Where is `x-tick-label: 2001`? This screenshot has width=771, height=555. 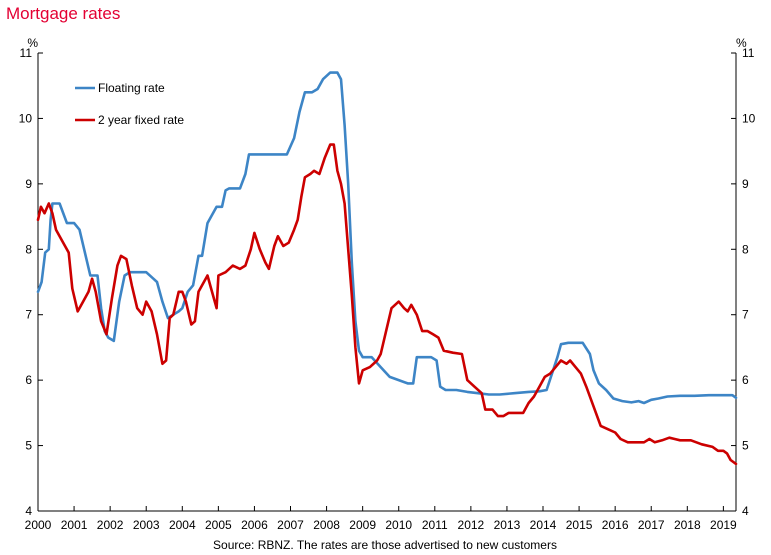 x-tick-label: 2001 is located at coordinates (74, 525).